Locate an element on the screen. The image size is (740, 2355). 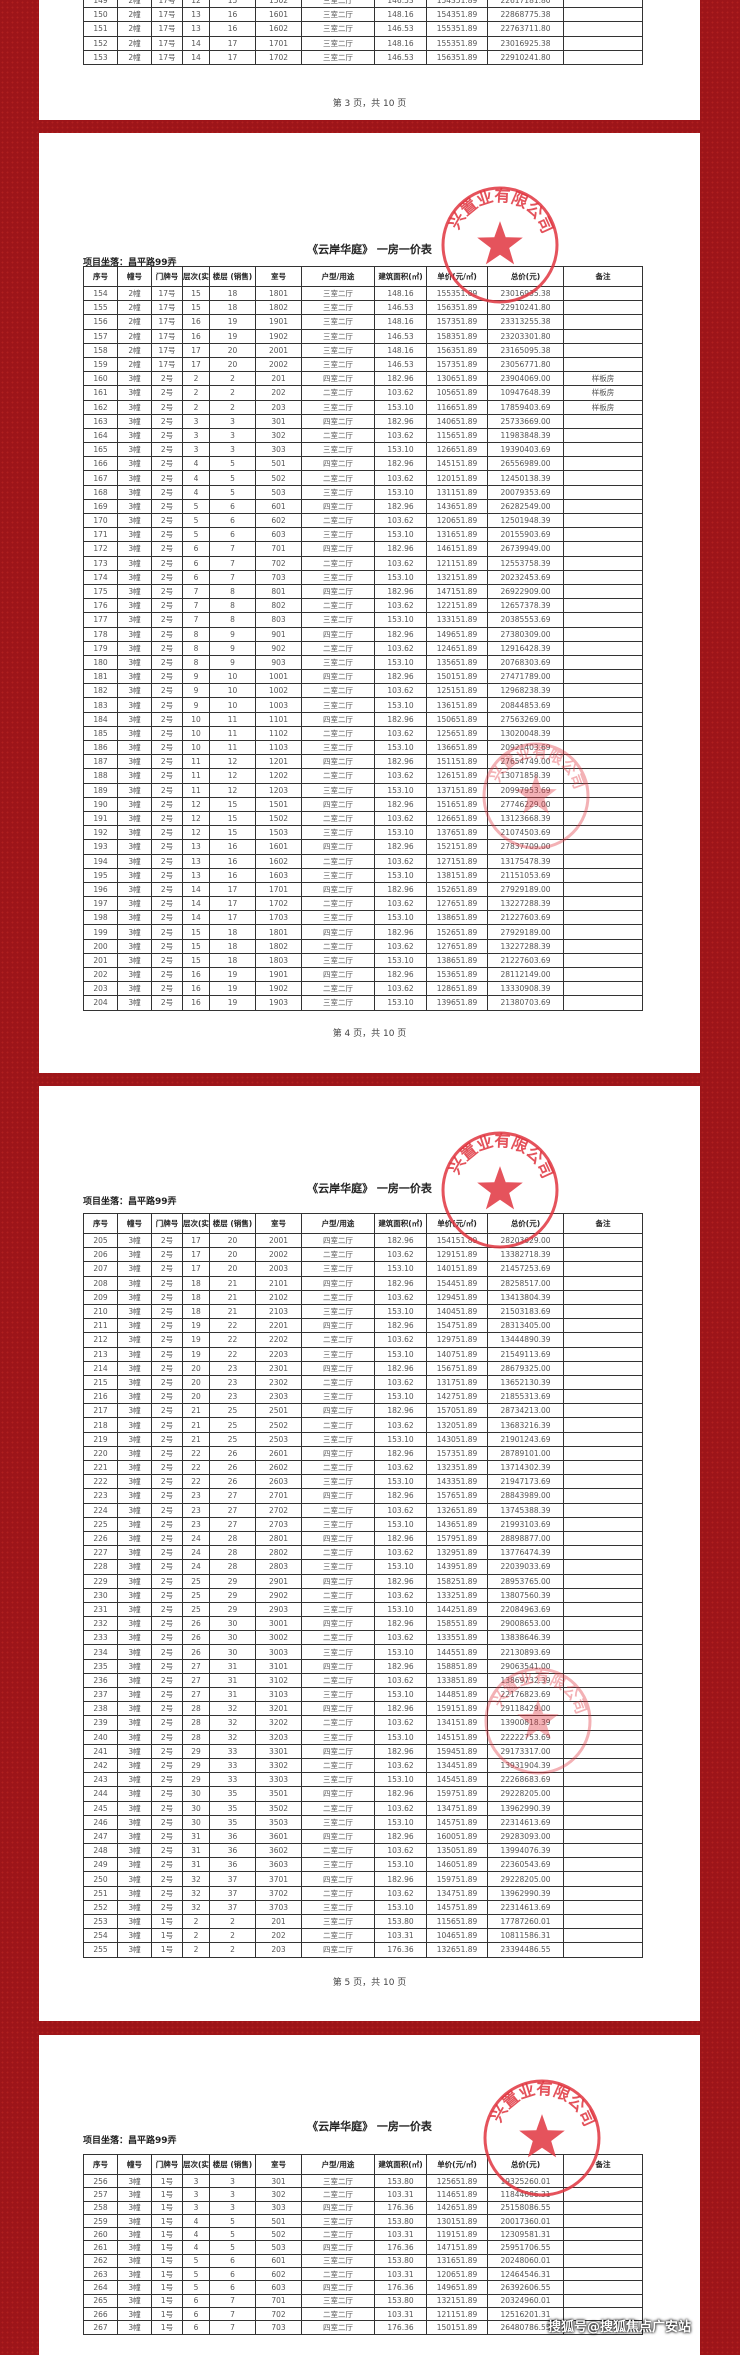
table-cell: 2803 is located at coordinates (278, 1567).